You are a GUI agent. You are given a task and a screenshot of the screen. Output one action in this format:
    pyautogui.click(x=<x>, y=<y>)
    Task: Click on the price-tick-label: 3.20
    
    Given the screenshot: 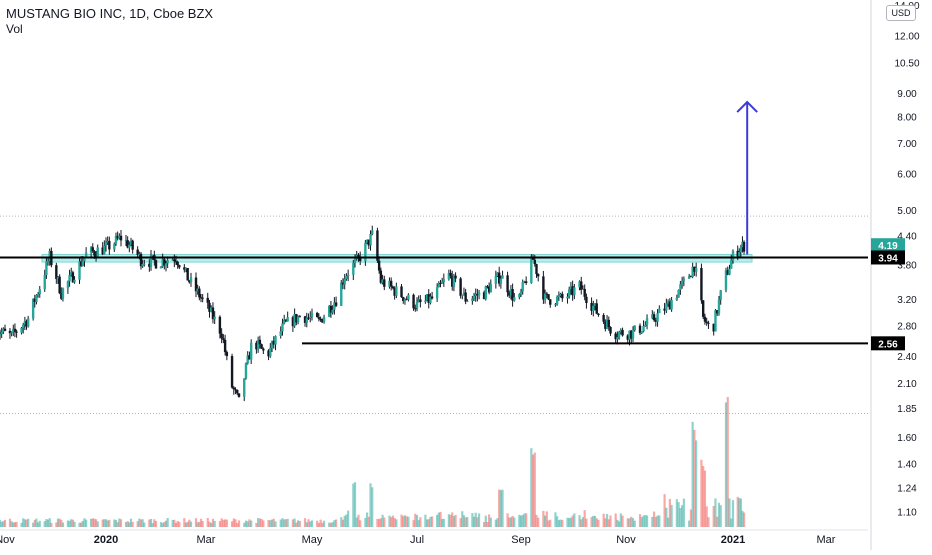 What is the action you would take?
    pyautogui.click(x=907, y=300)
    